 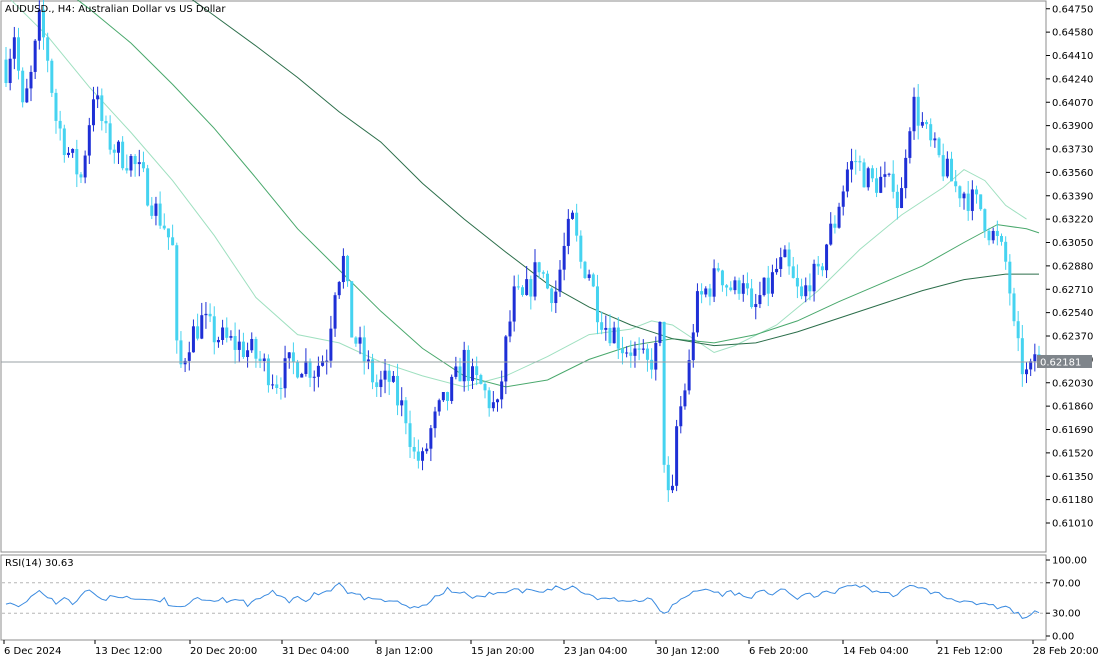 What do you see at coordinates (1072, 9) in the screenshot?
I see `price-tick-label: 0.64750` at bounding box center [1072, 9].